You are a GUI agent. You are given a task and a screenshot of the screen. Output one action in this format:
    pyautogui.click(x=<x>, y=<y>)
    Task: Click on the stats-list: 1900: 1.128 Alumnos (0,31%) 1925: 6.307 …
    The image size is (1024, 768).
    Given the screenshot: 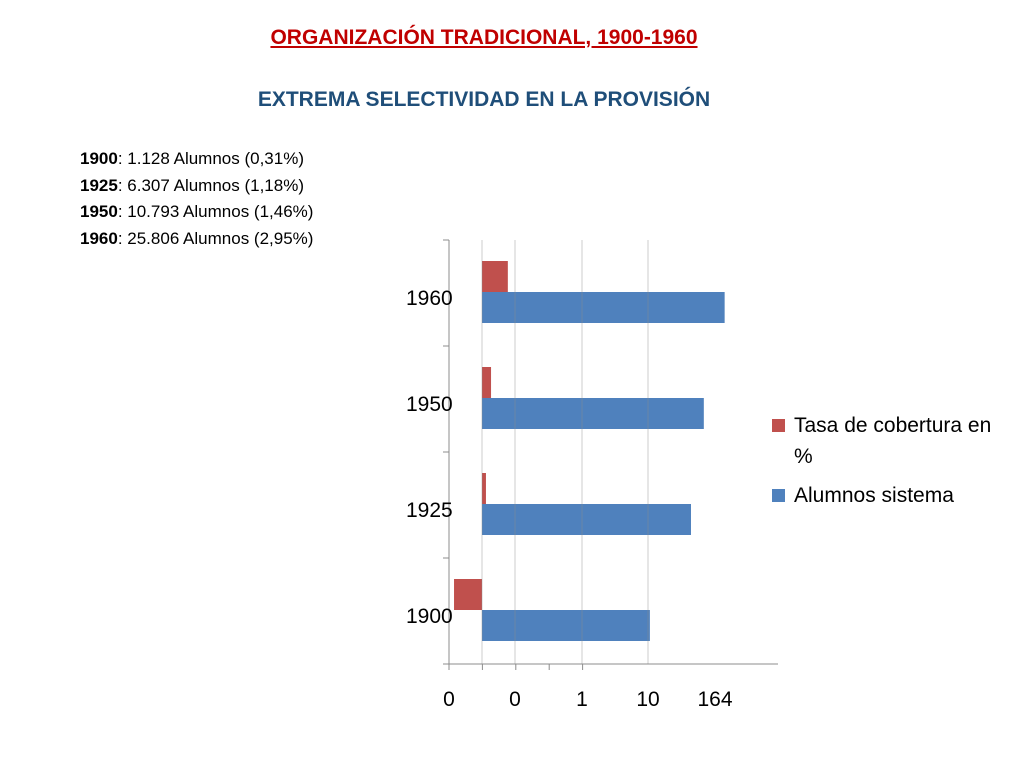 What is the action you would take?
    pyautogui.click(x=196, y=199)
    